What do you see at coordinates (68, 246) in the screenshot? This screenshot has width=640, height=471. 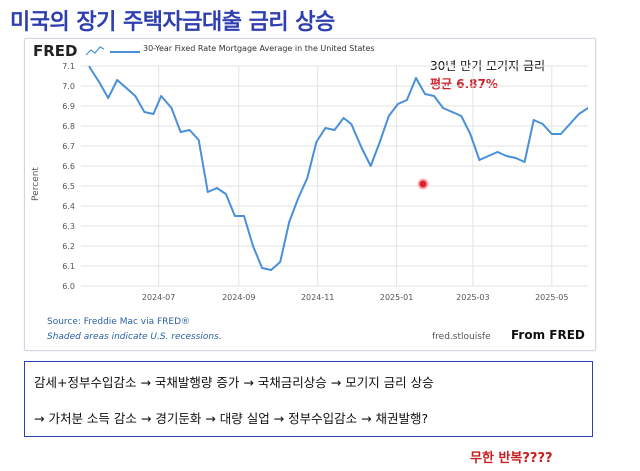 I see `y-tick-label: 6.2` at bounding box center [68, 246].